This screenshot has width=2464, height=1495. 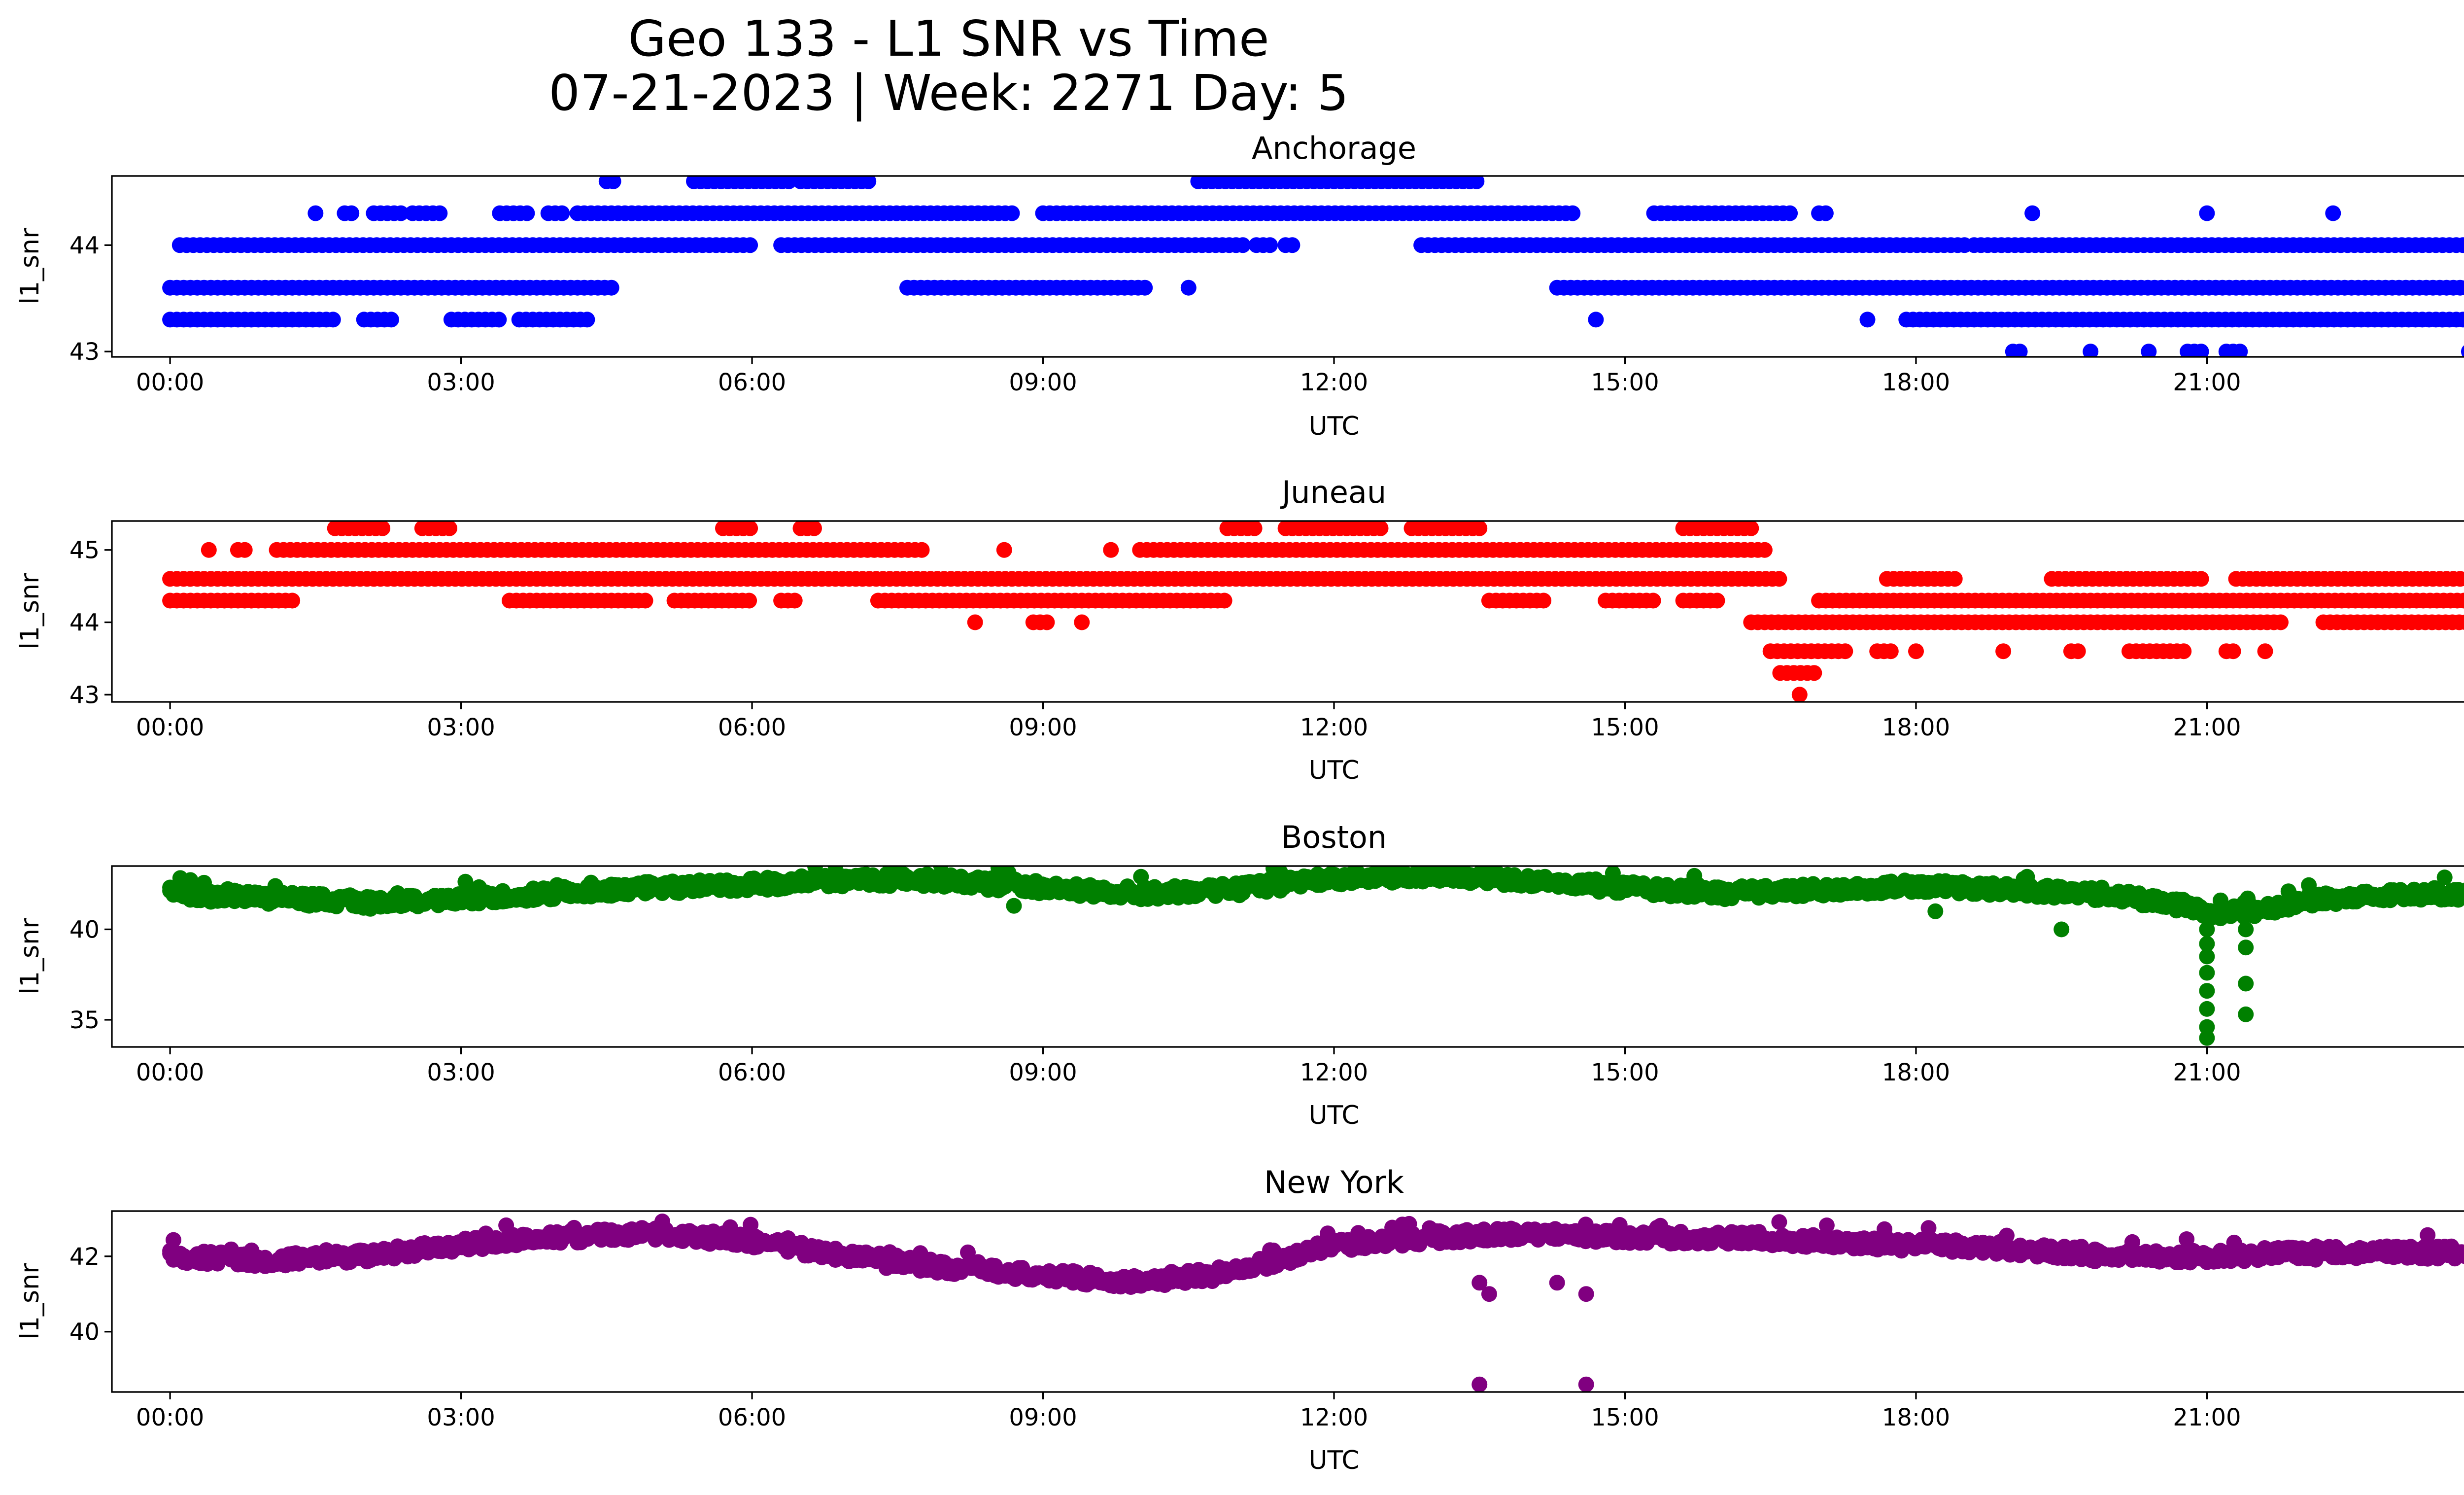 What do you see at coordinates (84, 1020) in the screenshot?
I see `y-tick-label: 35` at bounding box center [84, 1020].